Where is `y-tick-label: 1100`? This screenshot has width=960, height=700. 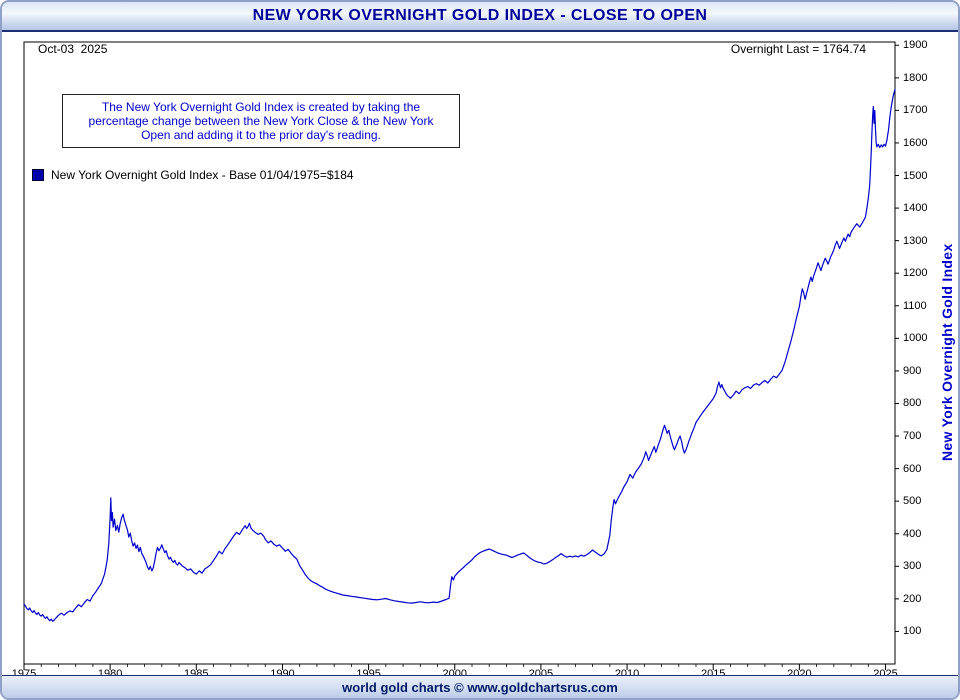 y-tick-label: 1100 is located at coordinates (915, 305).